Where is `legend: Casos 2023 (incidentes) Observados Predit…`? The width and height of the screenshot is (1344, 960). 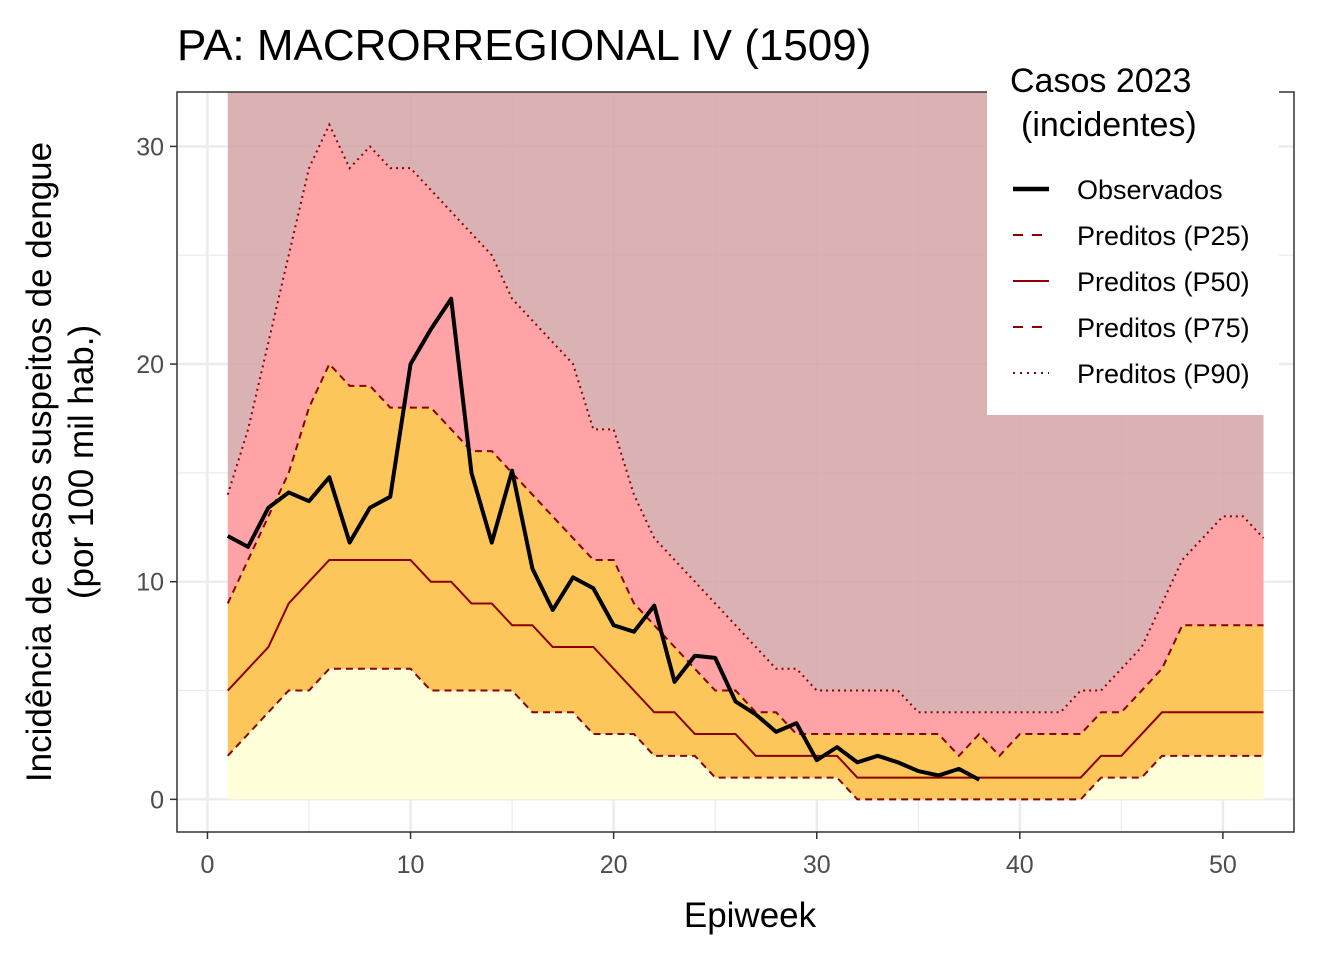 legend: Casos 2023 (incidentes) Observados Predit… is located at coordinates (1133, 238).